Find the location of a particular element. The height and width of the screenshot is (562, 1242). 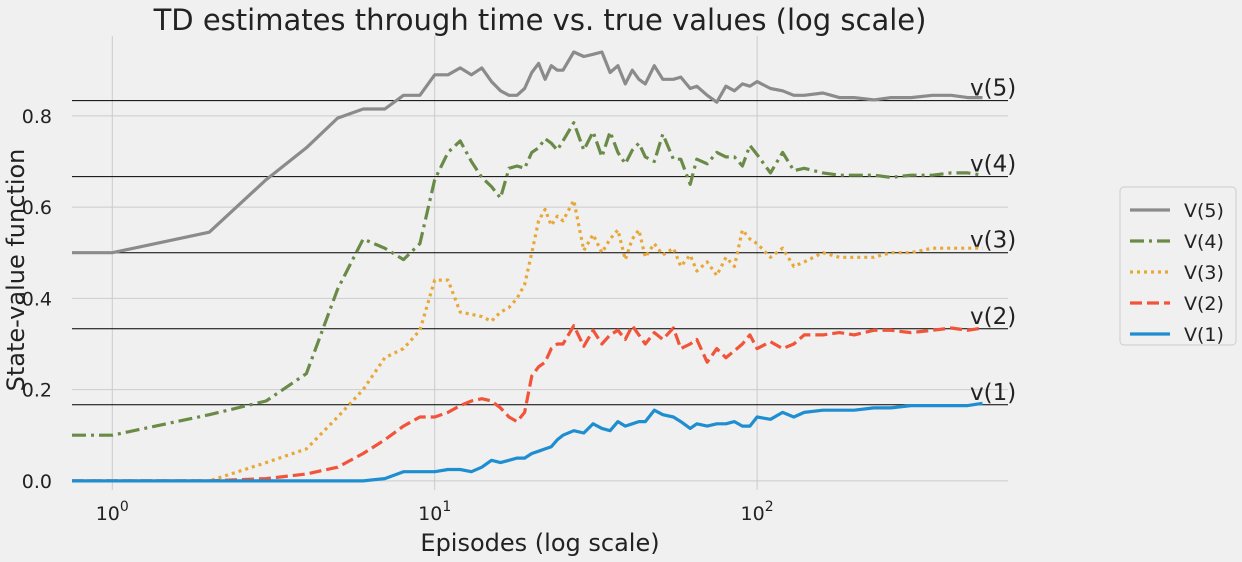

legend-label: V(1) is located at coordinates (1204, 335).